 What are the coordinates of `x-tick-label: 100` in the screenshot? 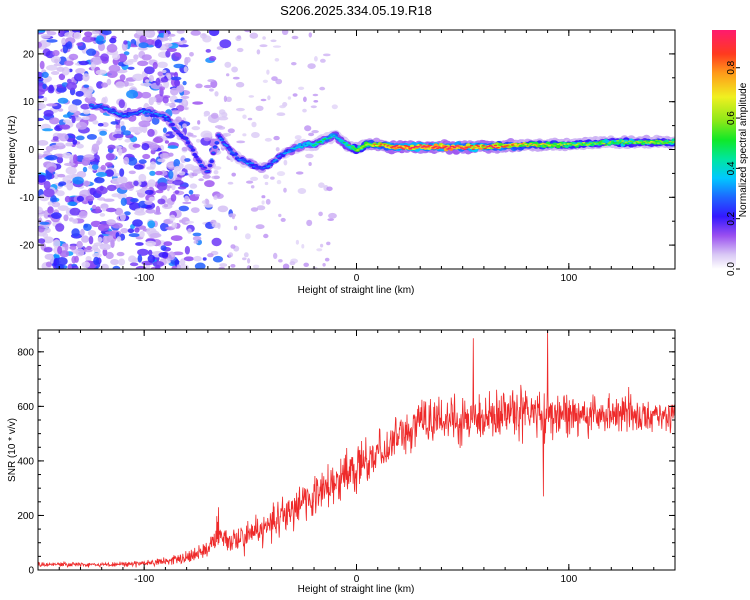 It's located at (568, 579).